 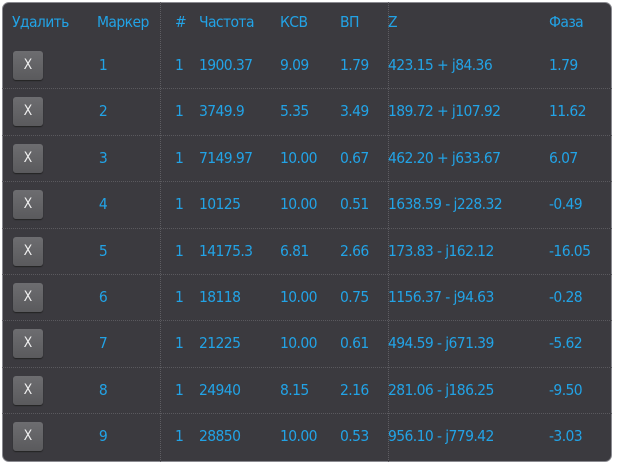 I want to click on marker-number: 3, so click(x=103, y=157).